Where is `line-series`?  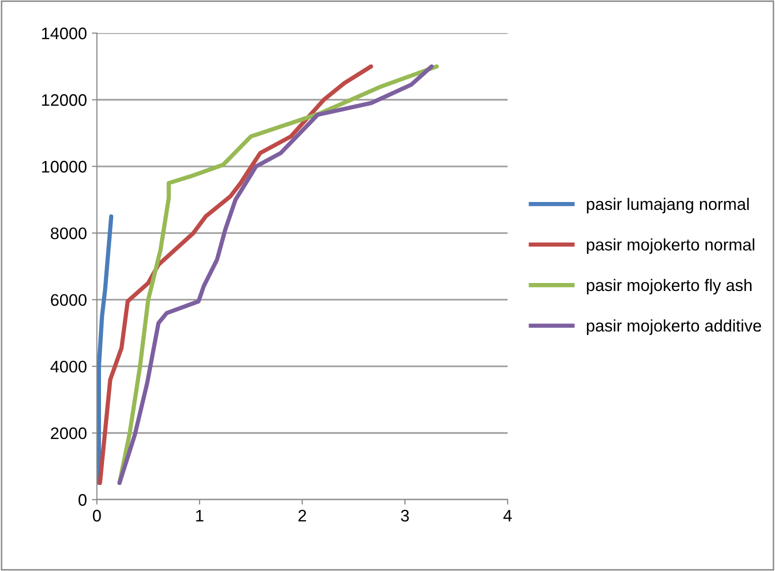 line-series is located at coordinates (105, 350).